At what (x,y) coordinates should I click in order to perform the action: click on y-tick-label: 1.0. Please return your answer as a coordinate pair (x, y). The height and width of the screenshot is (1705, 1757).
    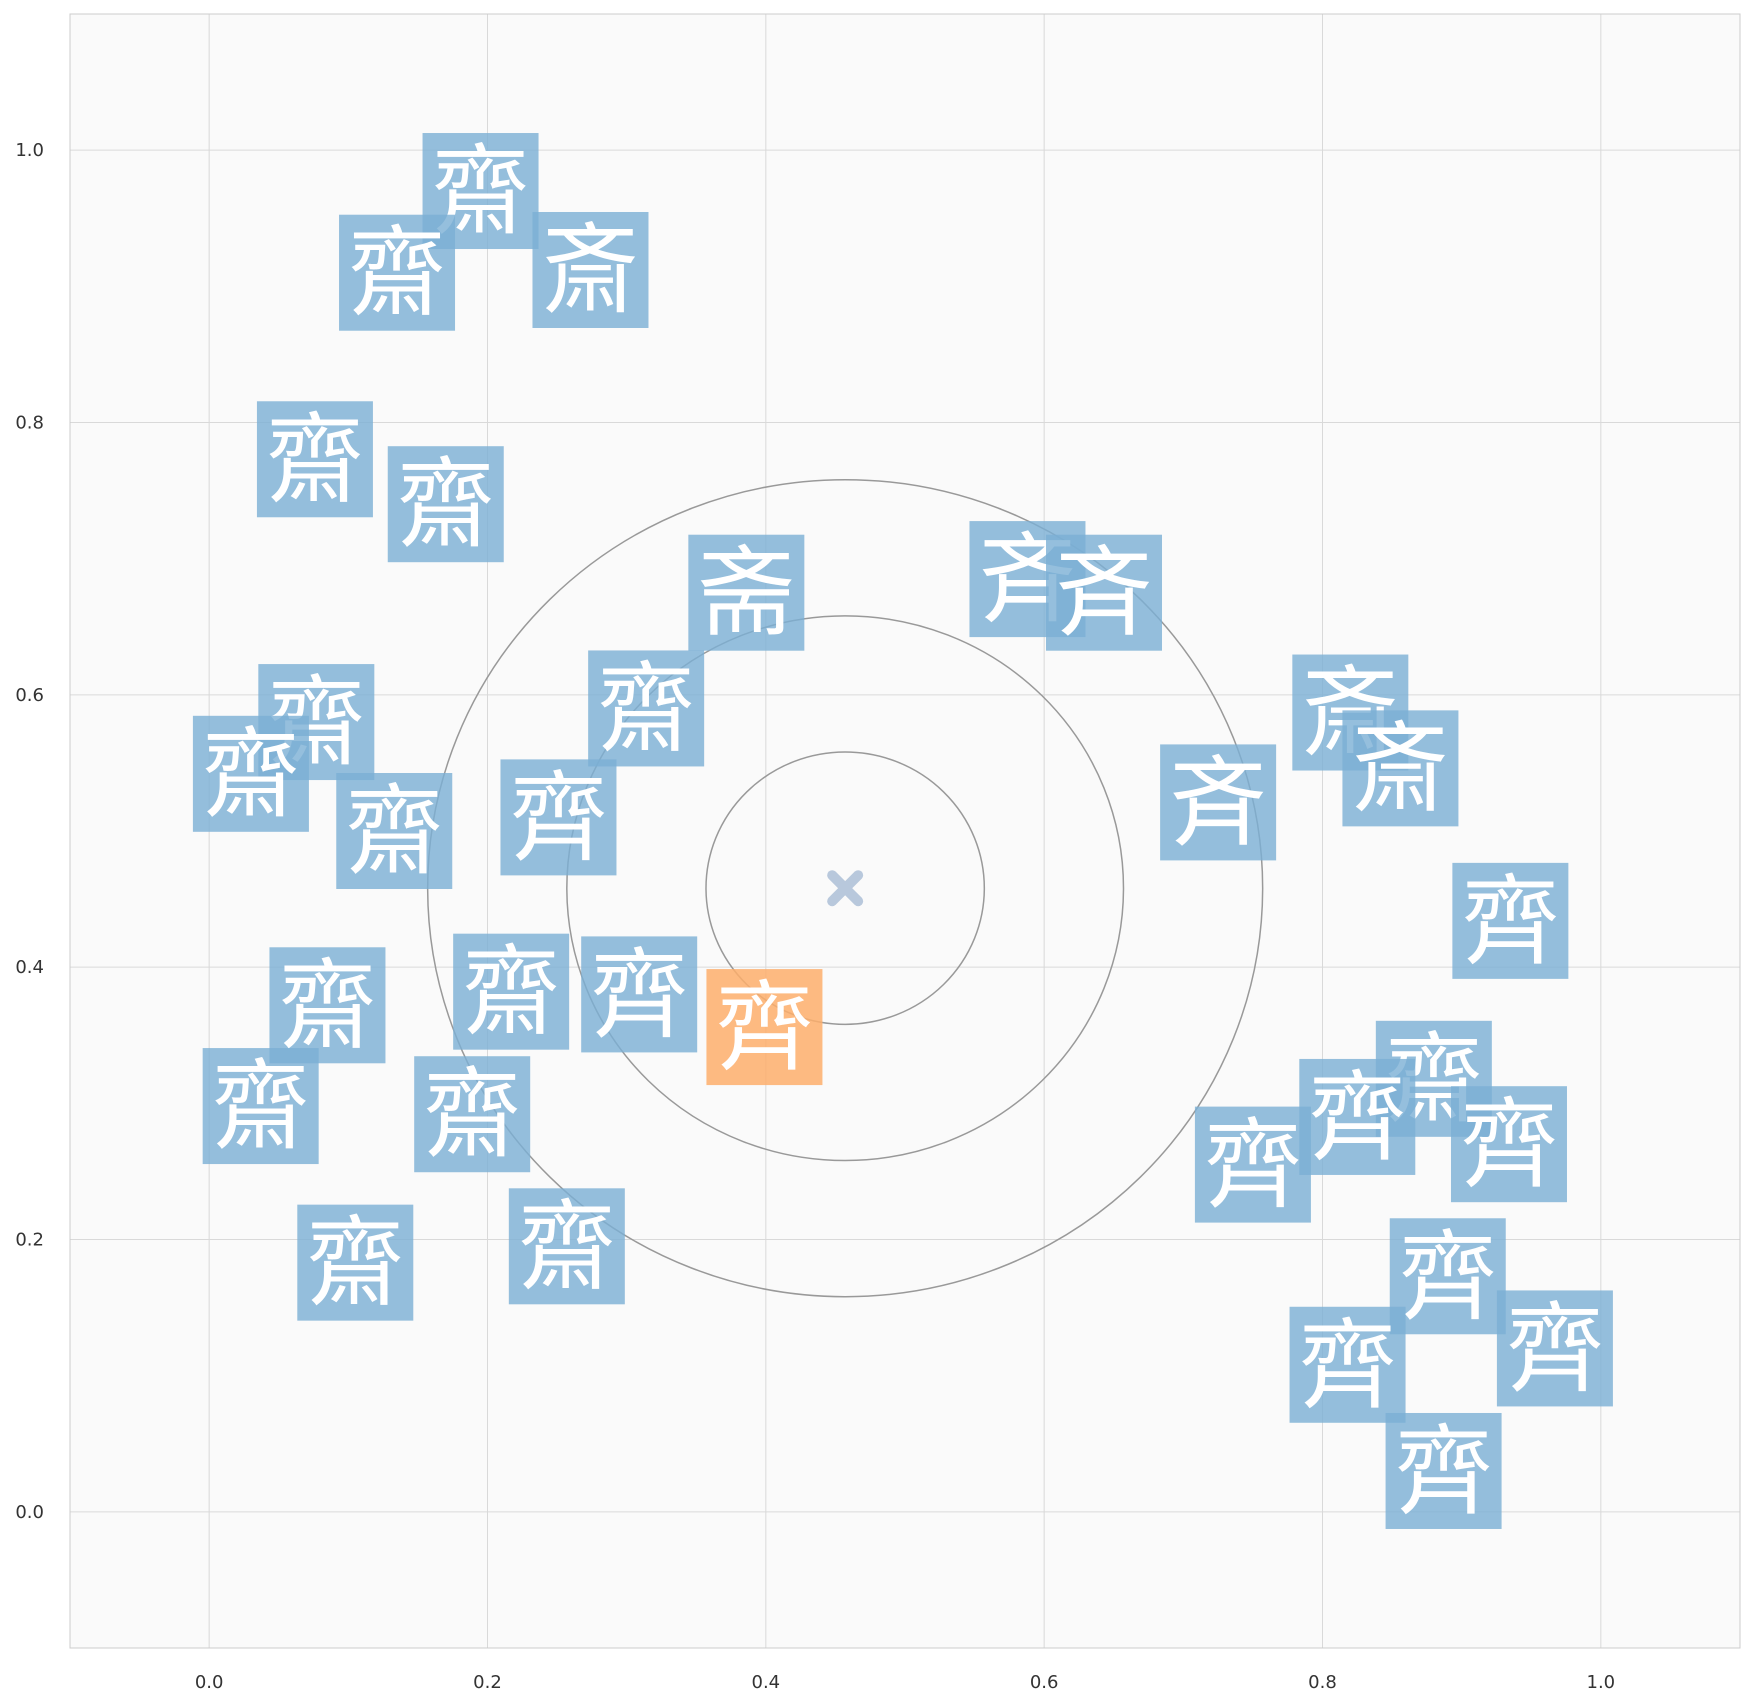
    Looking at the image, I should click on (29, 150).